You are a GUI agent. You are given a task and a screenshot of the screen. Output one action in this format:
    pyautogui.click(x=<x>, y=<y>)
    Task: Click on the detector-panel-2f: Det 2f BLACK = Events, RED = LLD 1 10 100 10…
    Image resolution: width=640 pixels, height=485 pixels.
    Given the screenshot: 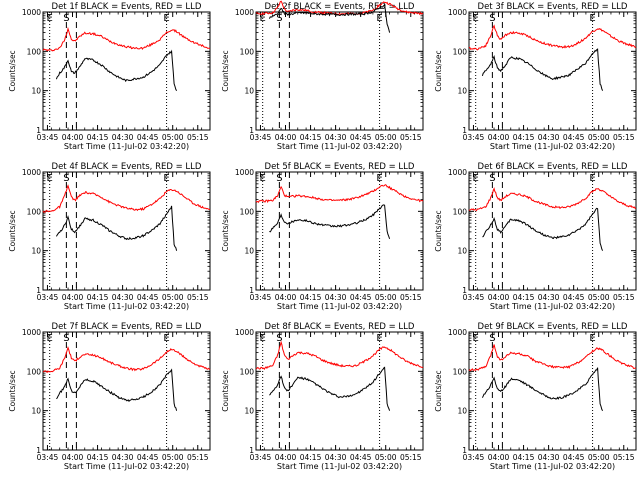 What is the action you would take?
    pyautogui.click(x=322, y=75)
    